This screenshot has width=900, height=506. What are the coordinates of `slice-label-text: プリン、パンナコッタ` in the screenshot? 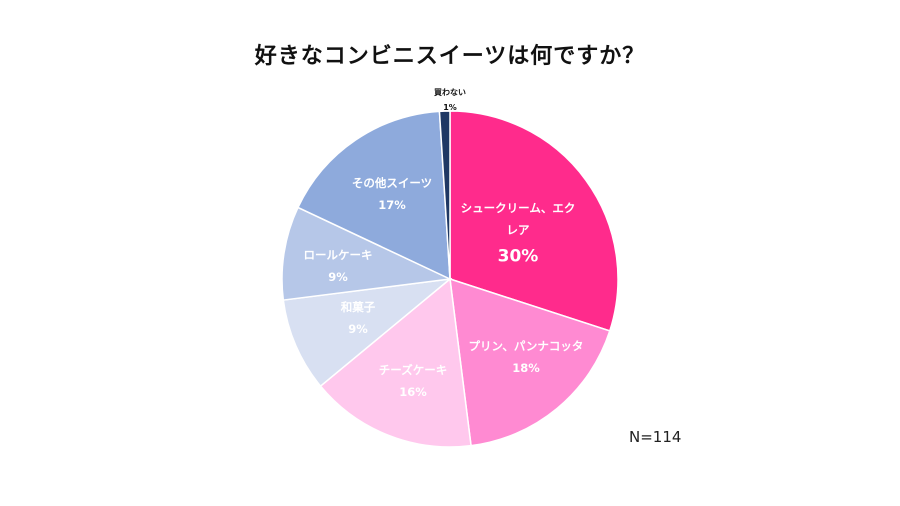 It's located at (526, 346).